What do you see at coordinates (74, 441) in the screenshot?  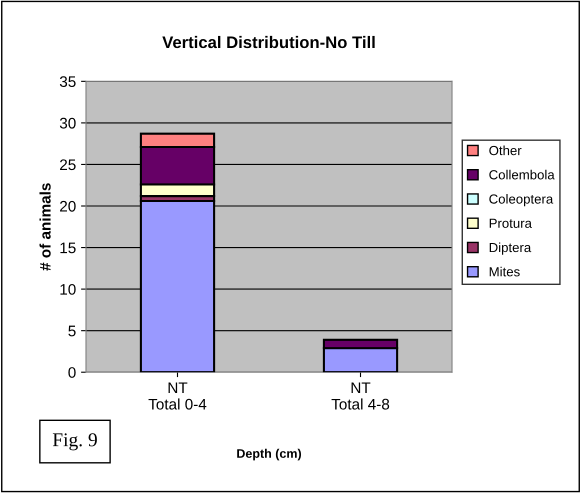 I see `caption: Fig. 9` at bounding box center [74, 441].